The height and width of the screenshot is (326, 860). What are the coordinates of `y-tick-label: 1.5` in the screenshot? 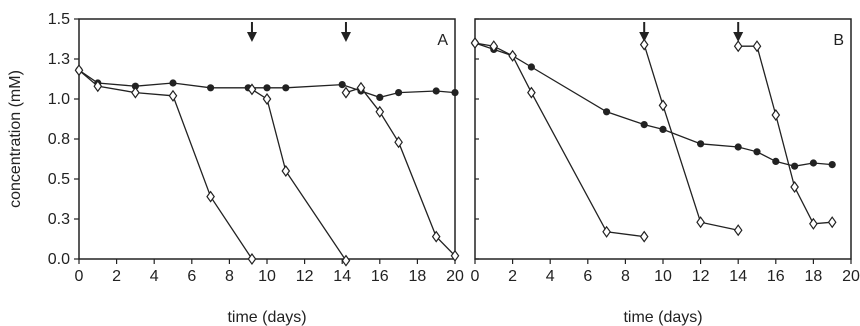 It's located at (59, 19).